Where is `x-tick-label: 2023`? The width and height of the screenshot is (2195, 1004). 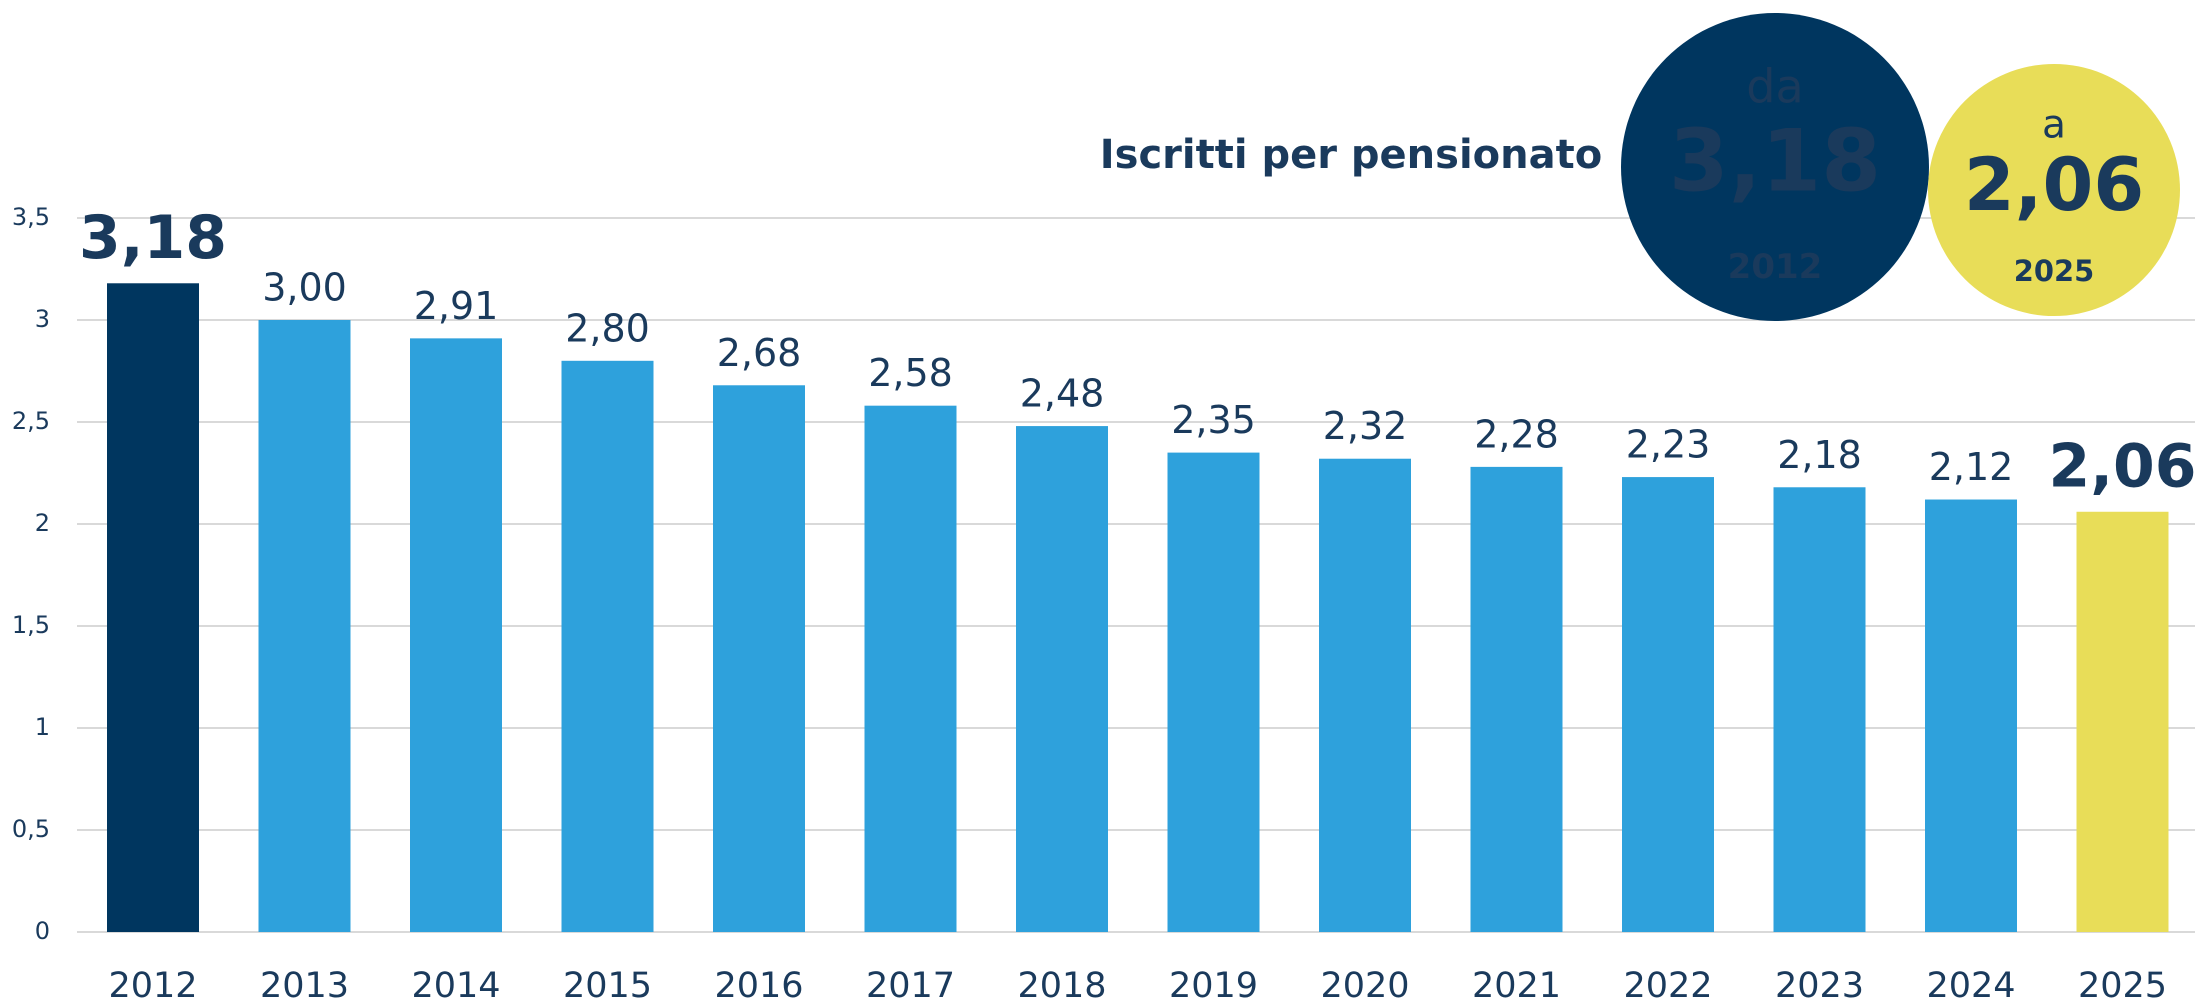 x-tick-label: 2023 is located at coordinates (1819, 985).